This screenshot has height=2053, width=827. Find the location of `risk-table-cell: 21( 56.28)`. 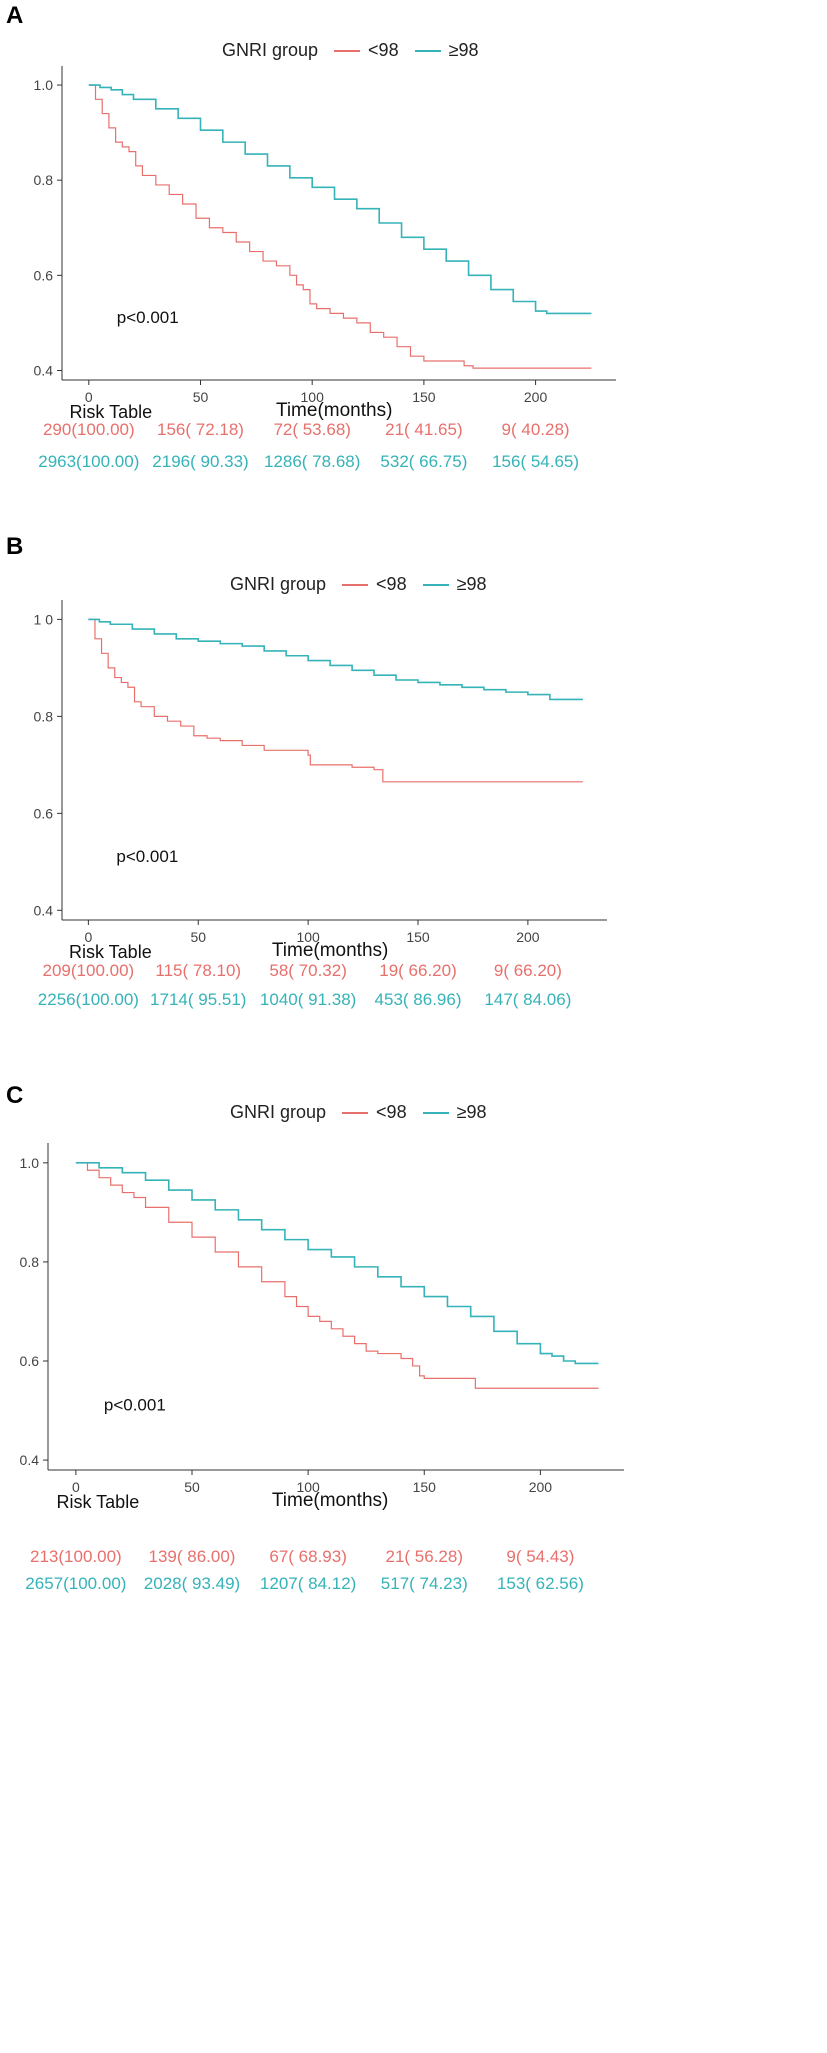

risk-table-cell: 21( 56.28) is located at coordinates (425, 1556).